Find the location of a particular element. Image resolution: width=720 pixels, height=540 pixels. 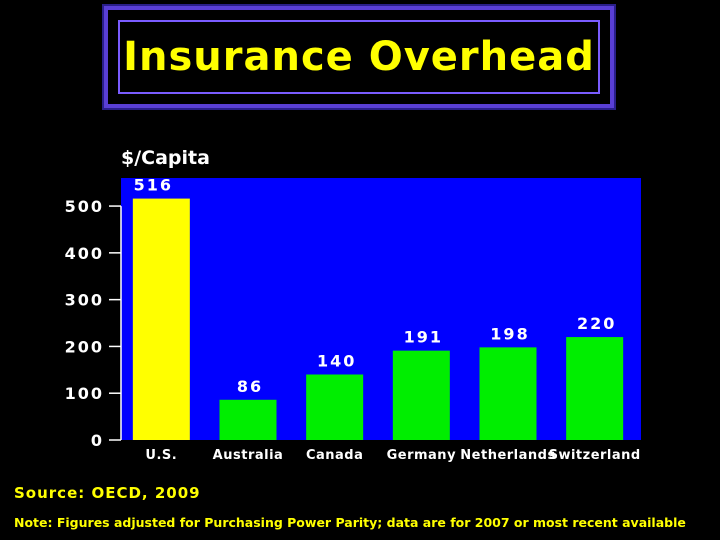

y-tick-label: 0 is located at coordinates (97, 440).